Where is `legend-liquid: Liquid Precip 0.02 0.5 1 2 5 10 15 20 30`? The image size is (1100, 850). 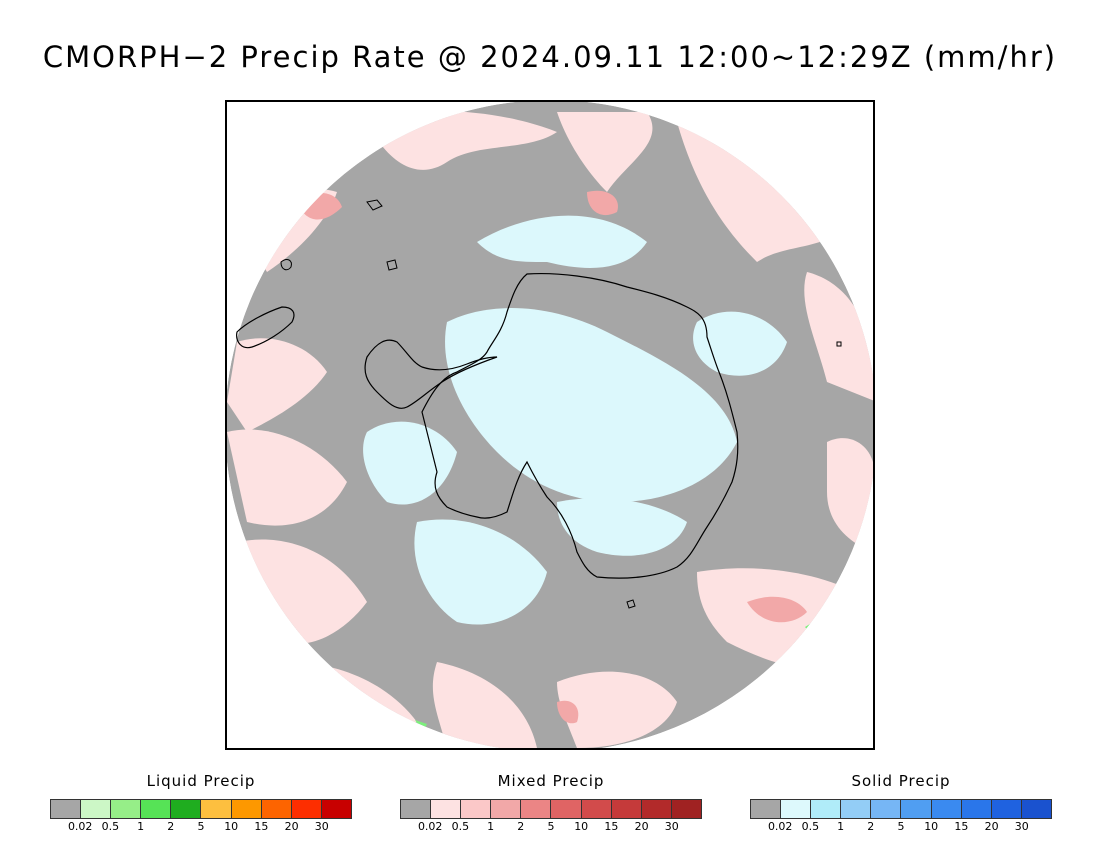
legend-liquid: Liquid Precip 0.02 0.5 1 2 5 10 15 20 30 is located at coordinates (201, 801).